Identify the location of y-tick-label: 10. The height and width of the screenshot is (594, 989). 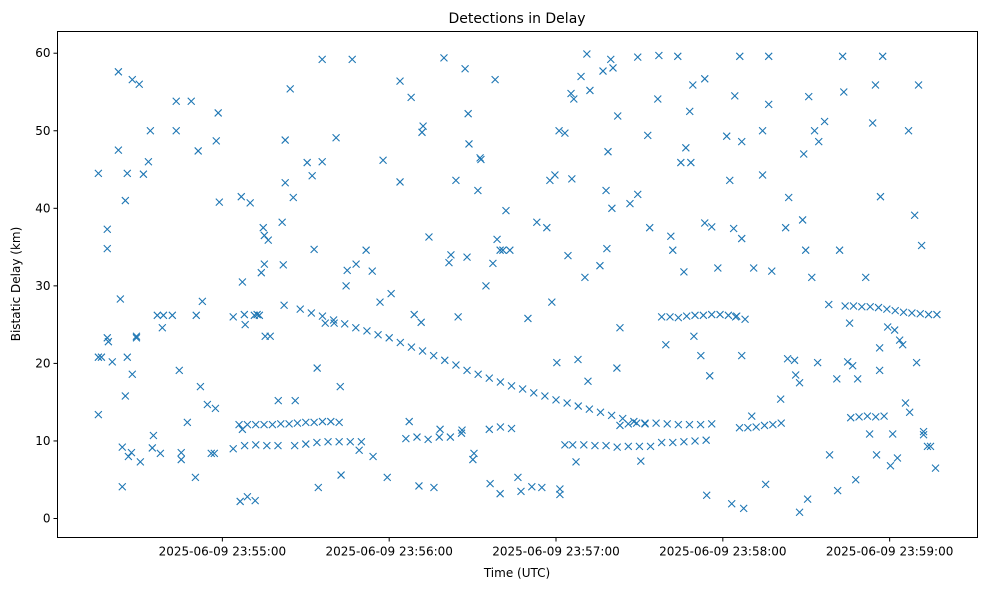
(42, 441).